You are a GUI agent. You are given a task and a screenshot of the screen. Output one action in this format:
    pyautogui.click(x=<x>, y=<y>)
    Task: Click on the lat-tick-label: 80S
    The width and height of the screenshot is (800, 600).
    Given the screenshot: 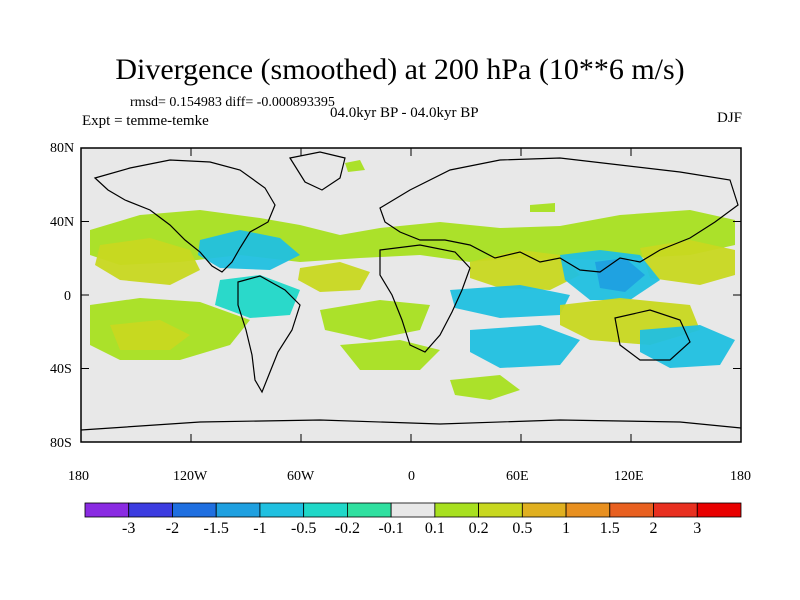 What is the action you would take?
    pyautogui.click(x=61, y=443)
    